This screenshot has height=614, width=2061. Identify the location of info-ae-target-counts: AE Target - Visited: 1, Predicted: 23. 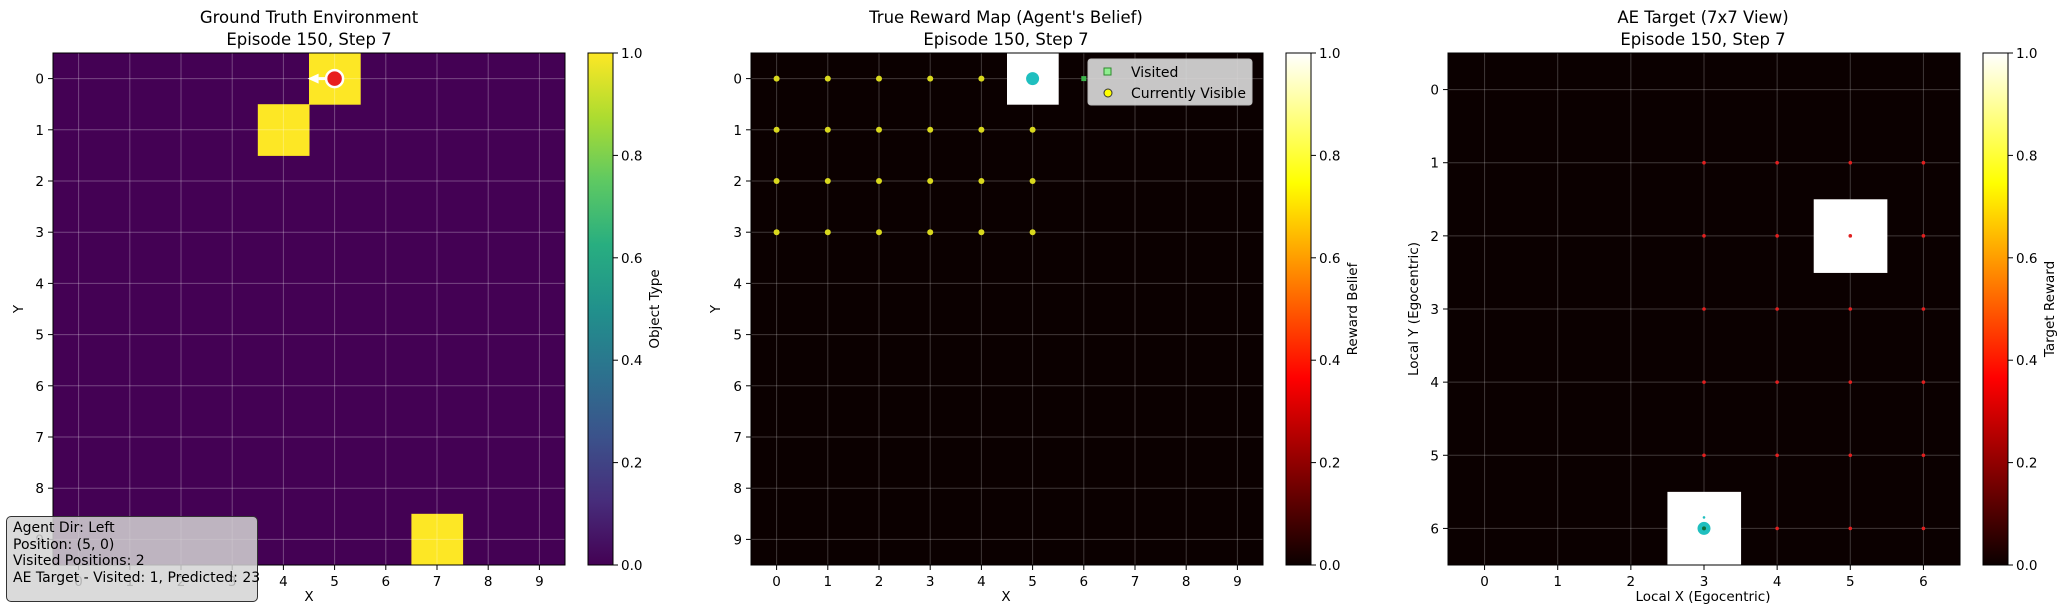
(137, 577).